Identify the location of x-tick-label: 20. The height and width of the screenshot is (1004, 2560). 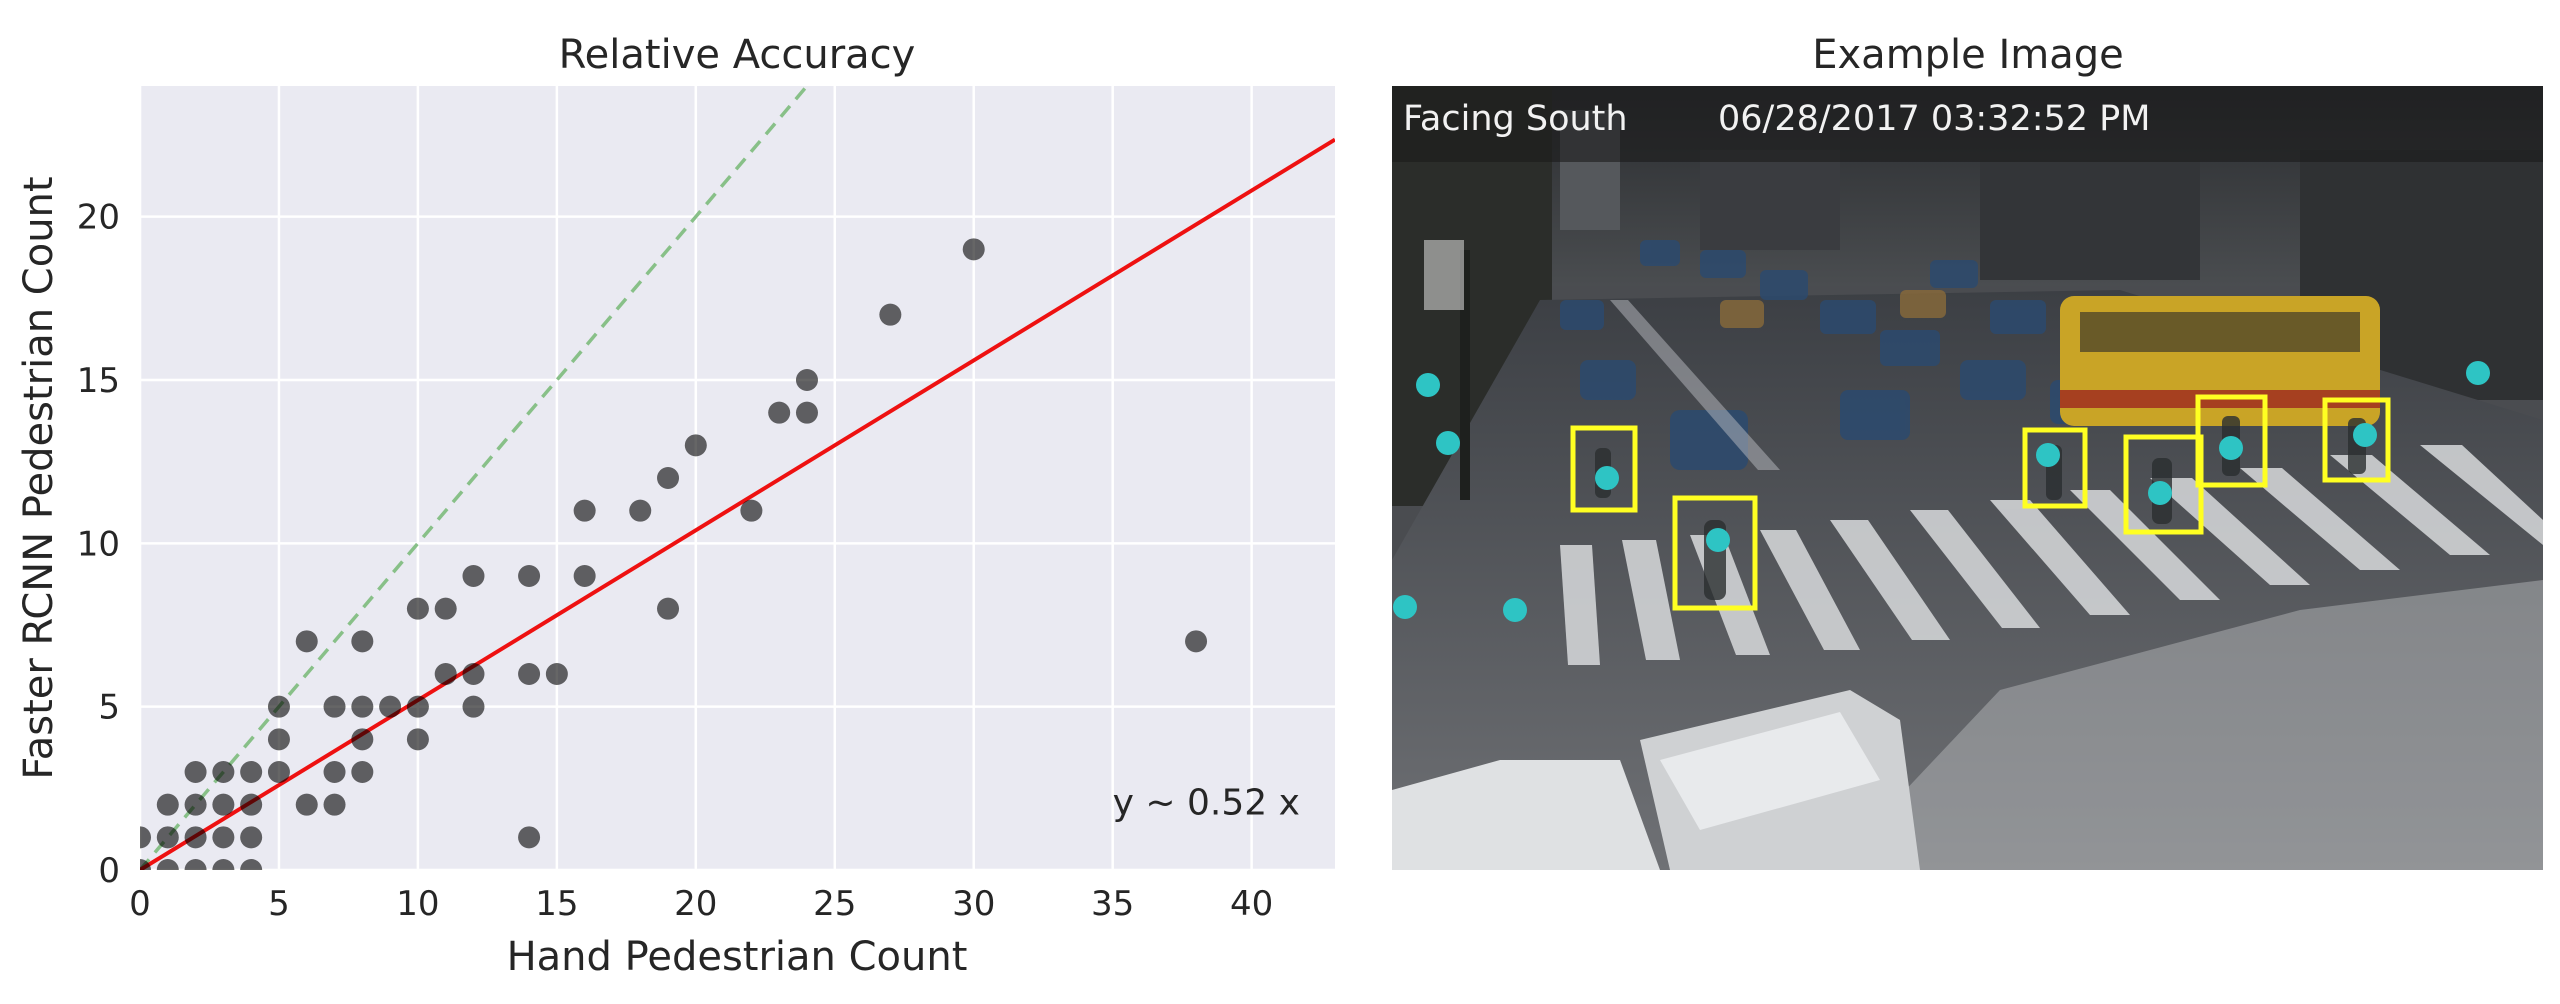
(695, 904).